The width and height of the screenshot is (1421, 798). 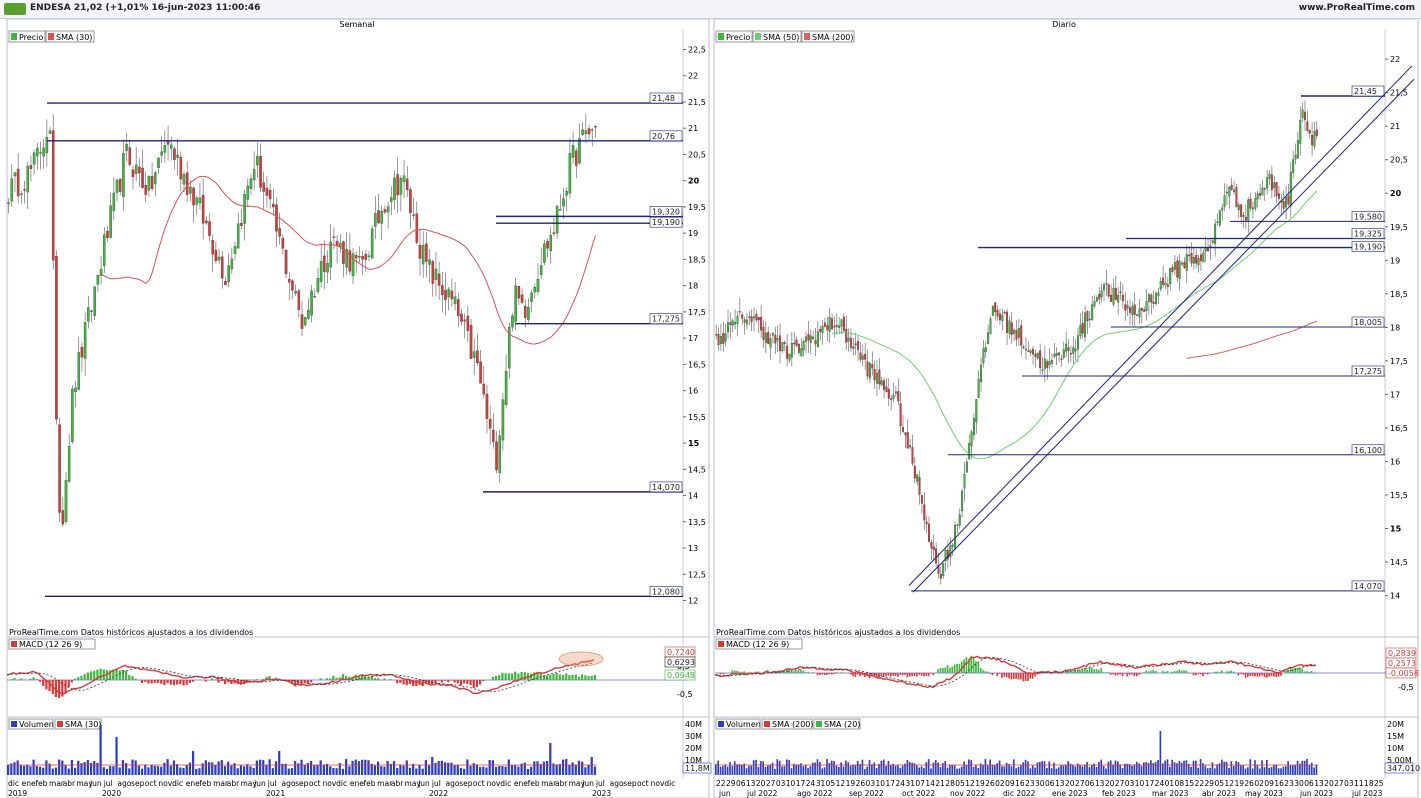 I want to click on price-tick-label: 15,5, so click(x=1399, y=495).